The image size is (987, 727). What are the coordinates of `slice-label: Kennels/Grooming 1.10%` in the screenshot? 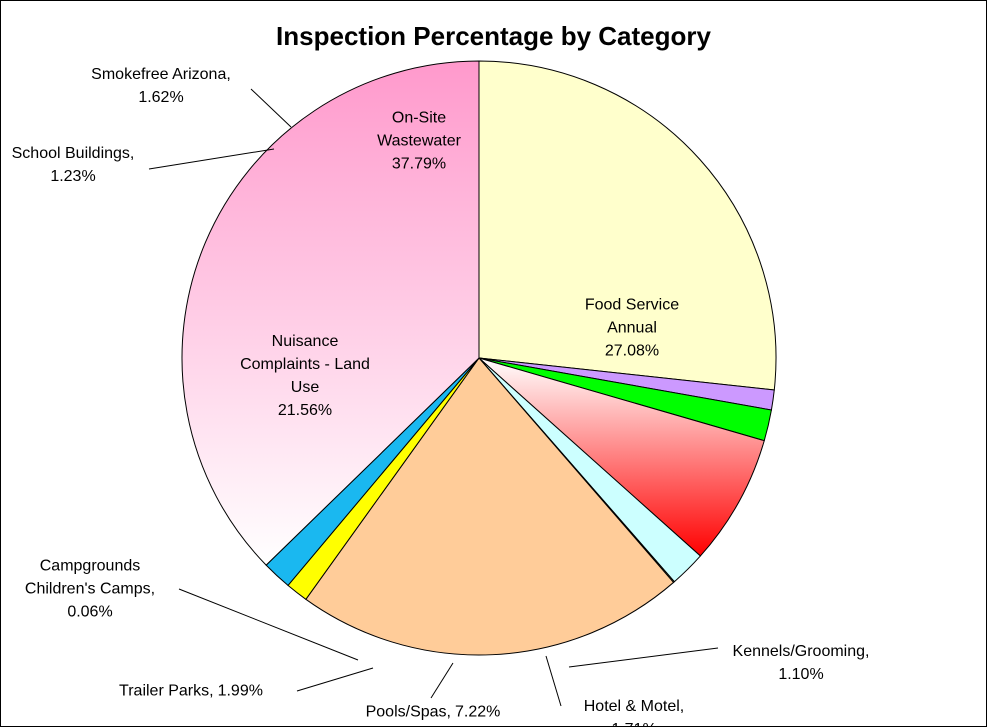 It's located at (801, 663).